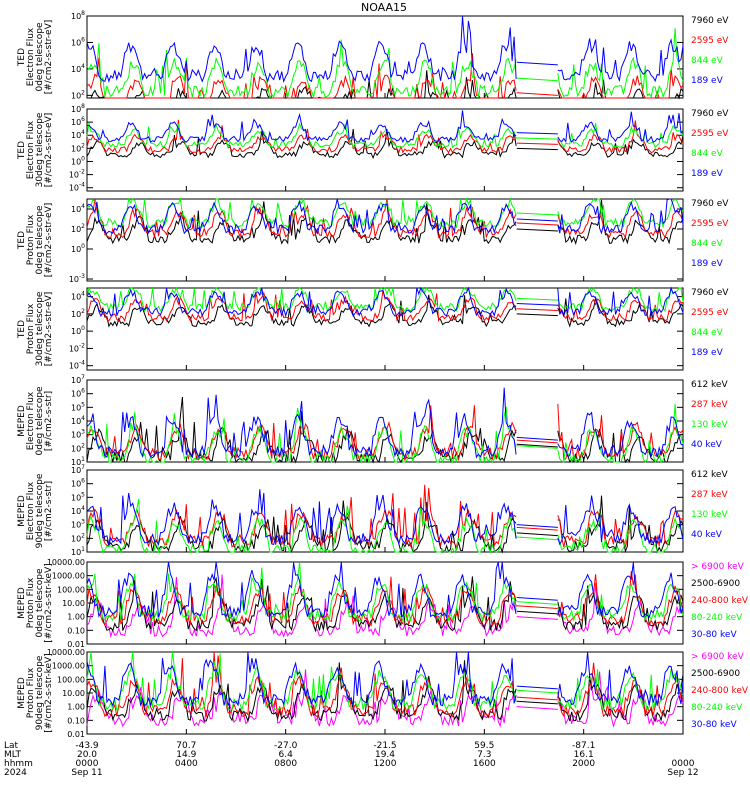 The width and height of the screenshot is (750, 804). Describe the element at coordinates (707, 535) in the screenshot. I see `legend-entry: 40 keV` at that location.